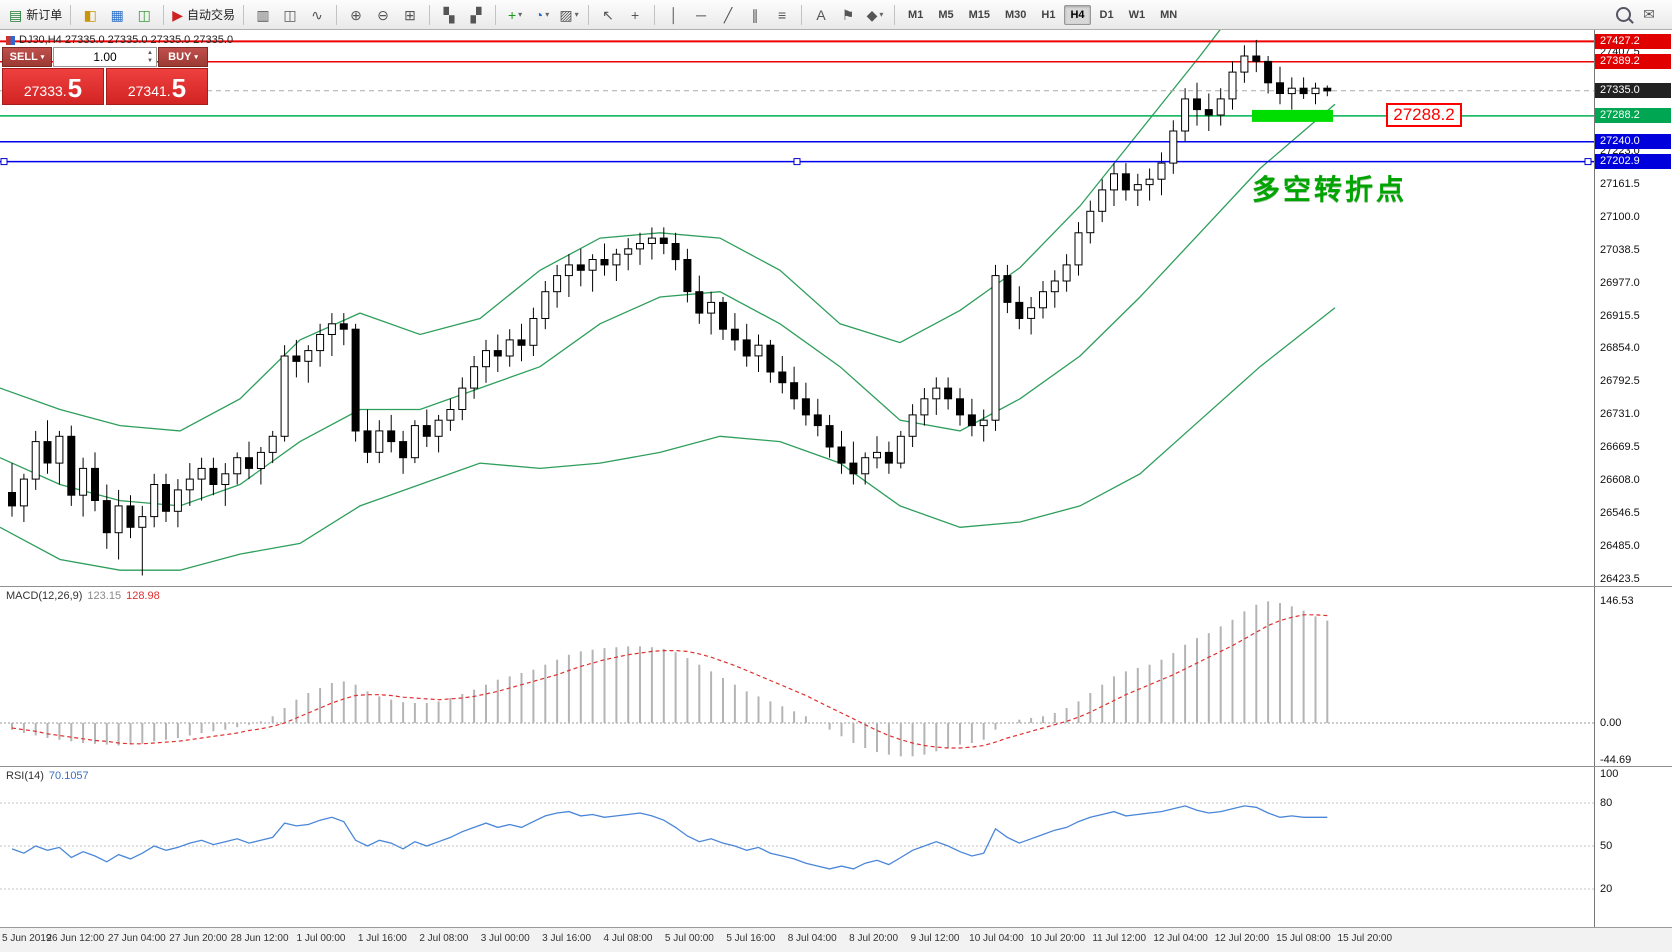 The height and width of the screenshot is (952, 1672). What do you see at coordinates (542, 15) in the screenshot?
I see `periods-button: ◔ ▾` at bounding box center [542, 15].